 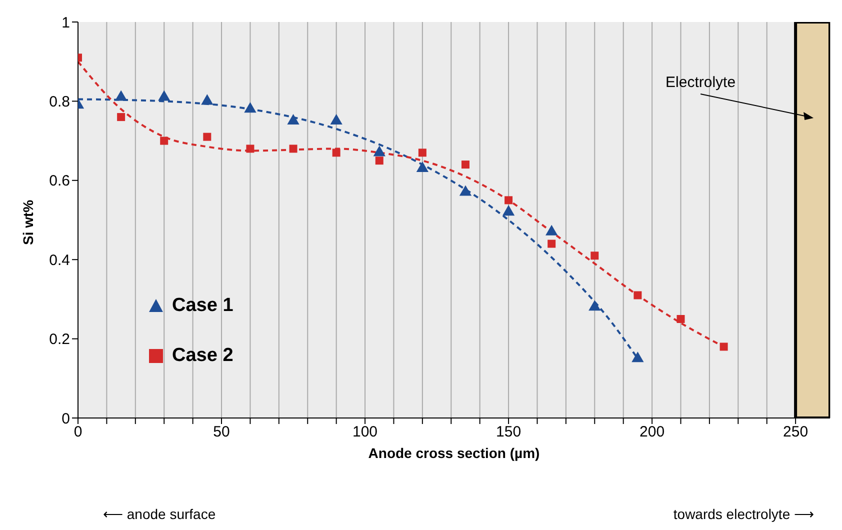 I want to click on x-tick-label: 200, so click(x=652, y=432).